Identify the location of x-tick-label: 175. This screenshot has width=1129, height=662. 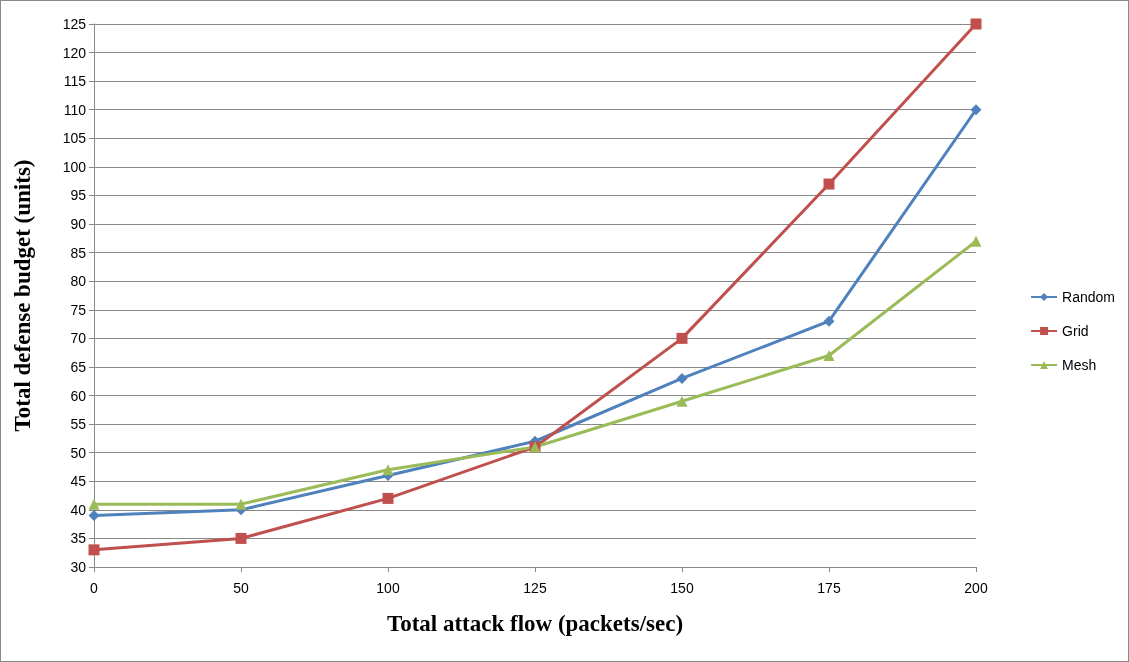
(829, 588).